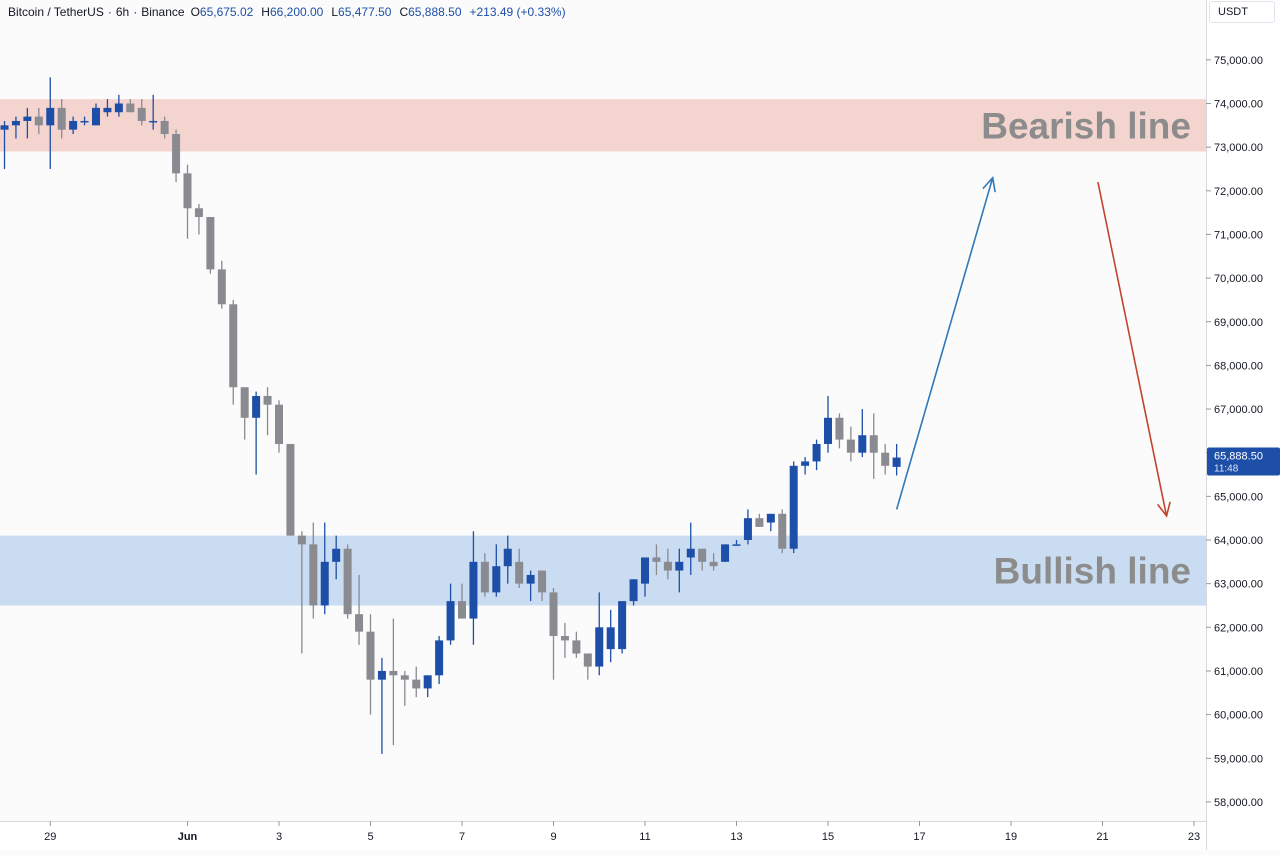 This screenshot has height=855, width=1280. What do you see at coordinates (279, 837) in the screenshot?
I see `x-tick-label: 3` at bounding box center [279, 837].